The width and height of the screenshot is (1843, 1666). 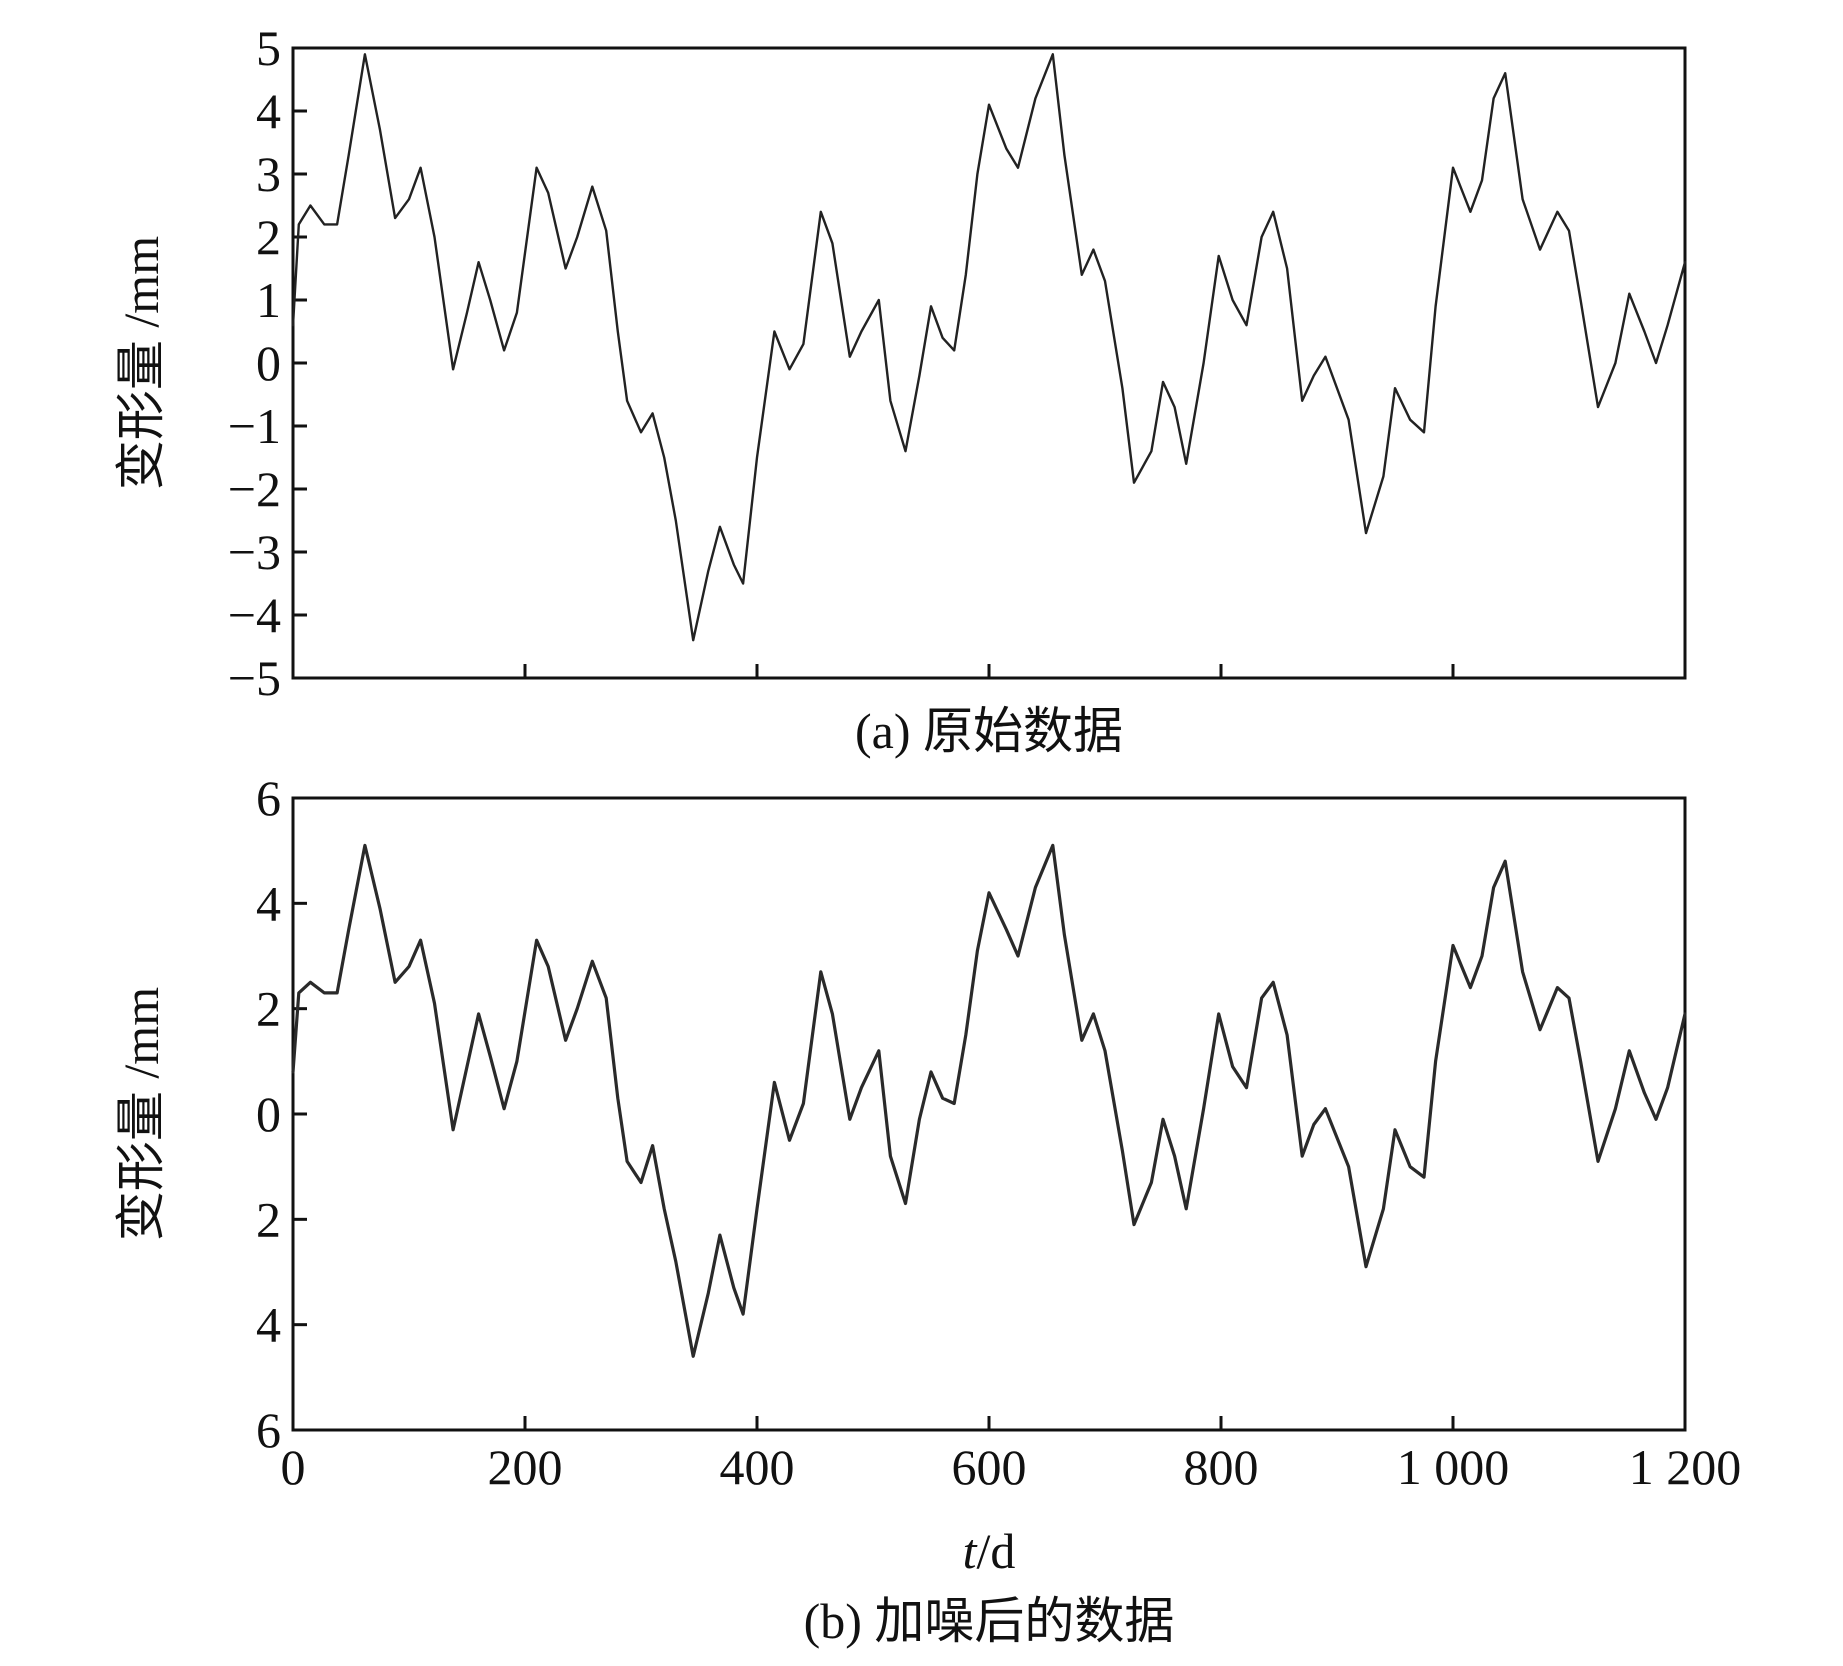 What do you see at coordinates (254, 678) in the screenshot?
I see `panel-a-y-tick-label: −5` at bounding box center [254, 678].